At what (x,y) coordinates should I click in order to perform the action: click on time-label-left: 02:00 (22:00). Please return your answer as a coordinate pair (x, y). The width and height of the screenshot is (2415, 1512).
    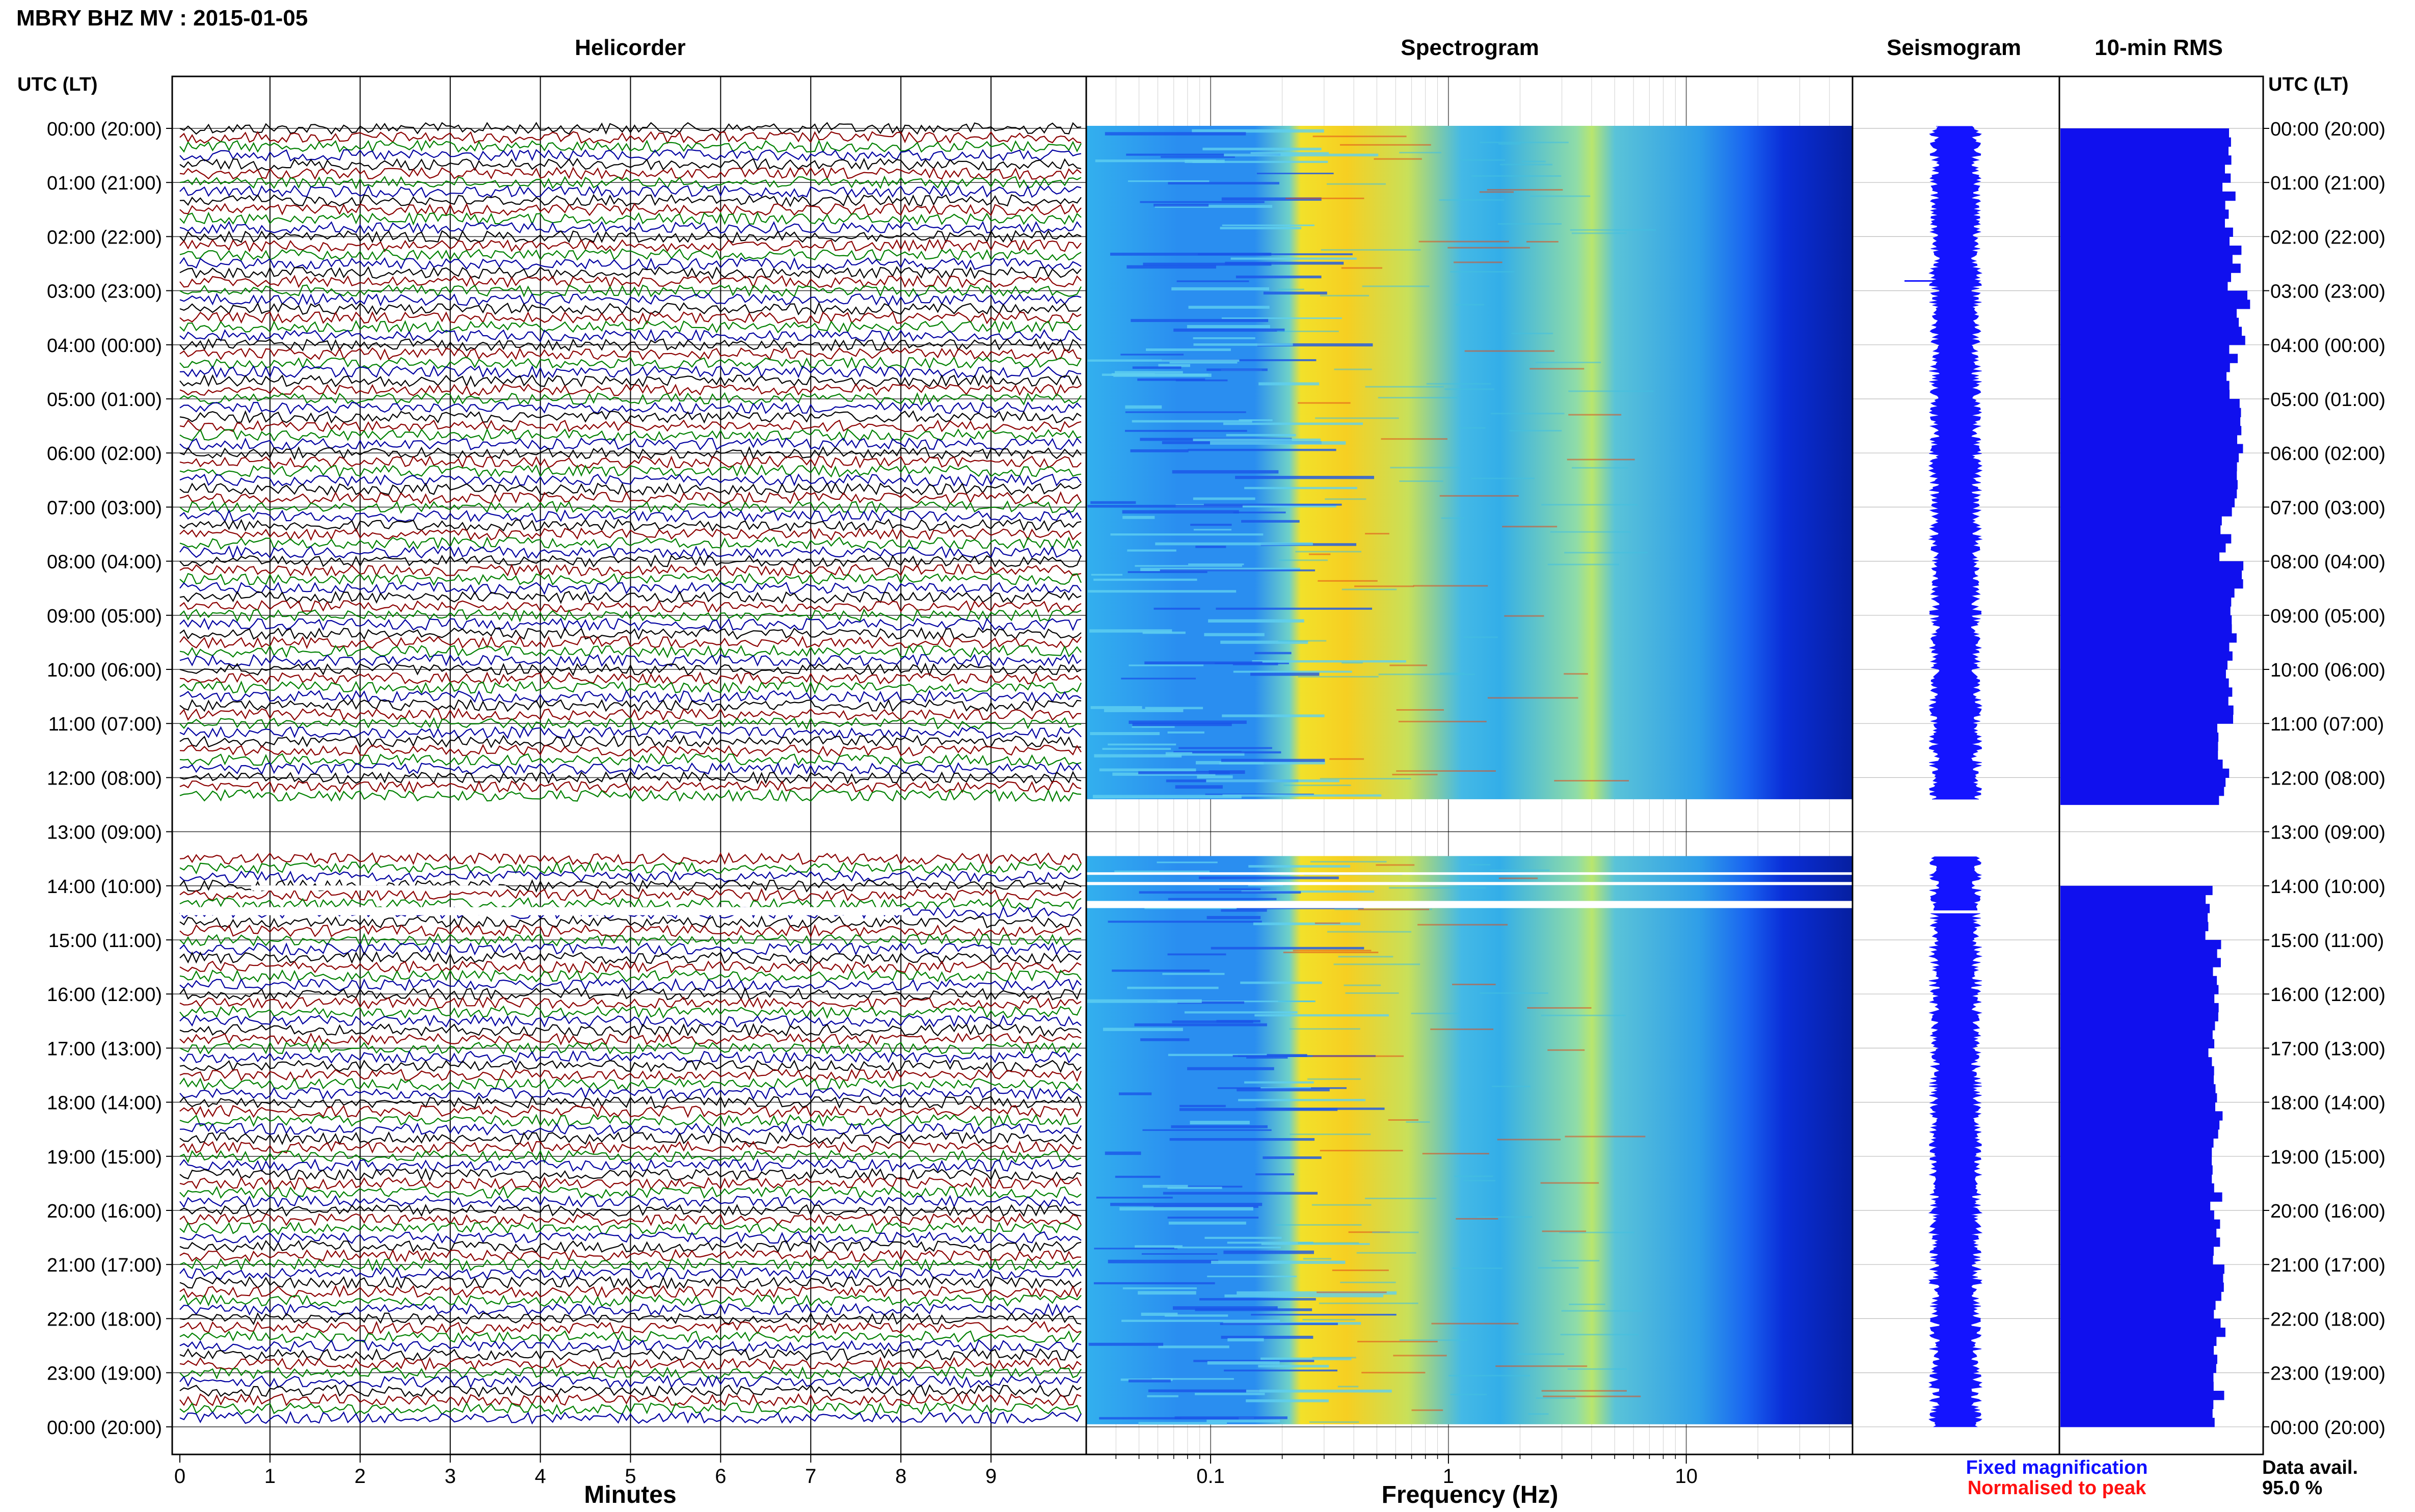
    Looking at the image, I should click on (104, 237).